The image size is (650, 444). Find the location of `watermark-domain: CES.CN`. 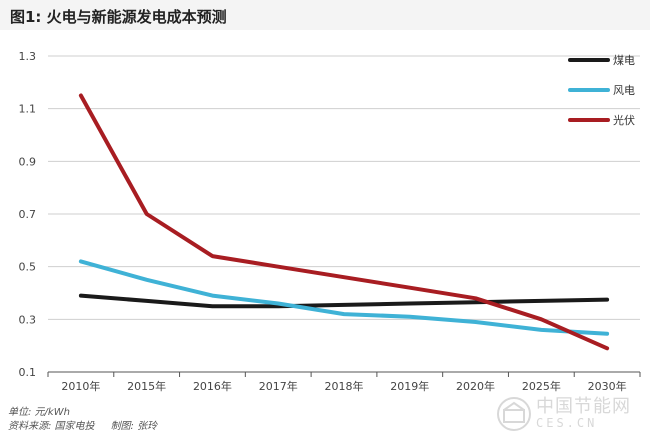

watermark-domain: CES.CN is located at coordinates (567, 423).